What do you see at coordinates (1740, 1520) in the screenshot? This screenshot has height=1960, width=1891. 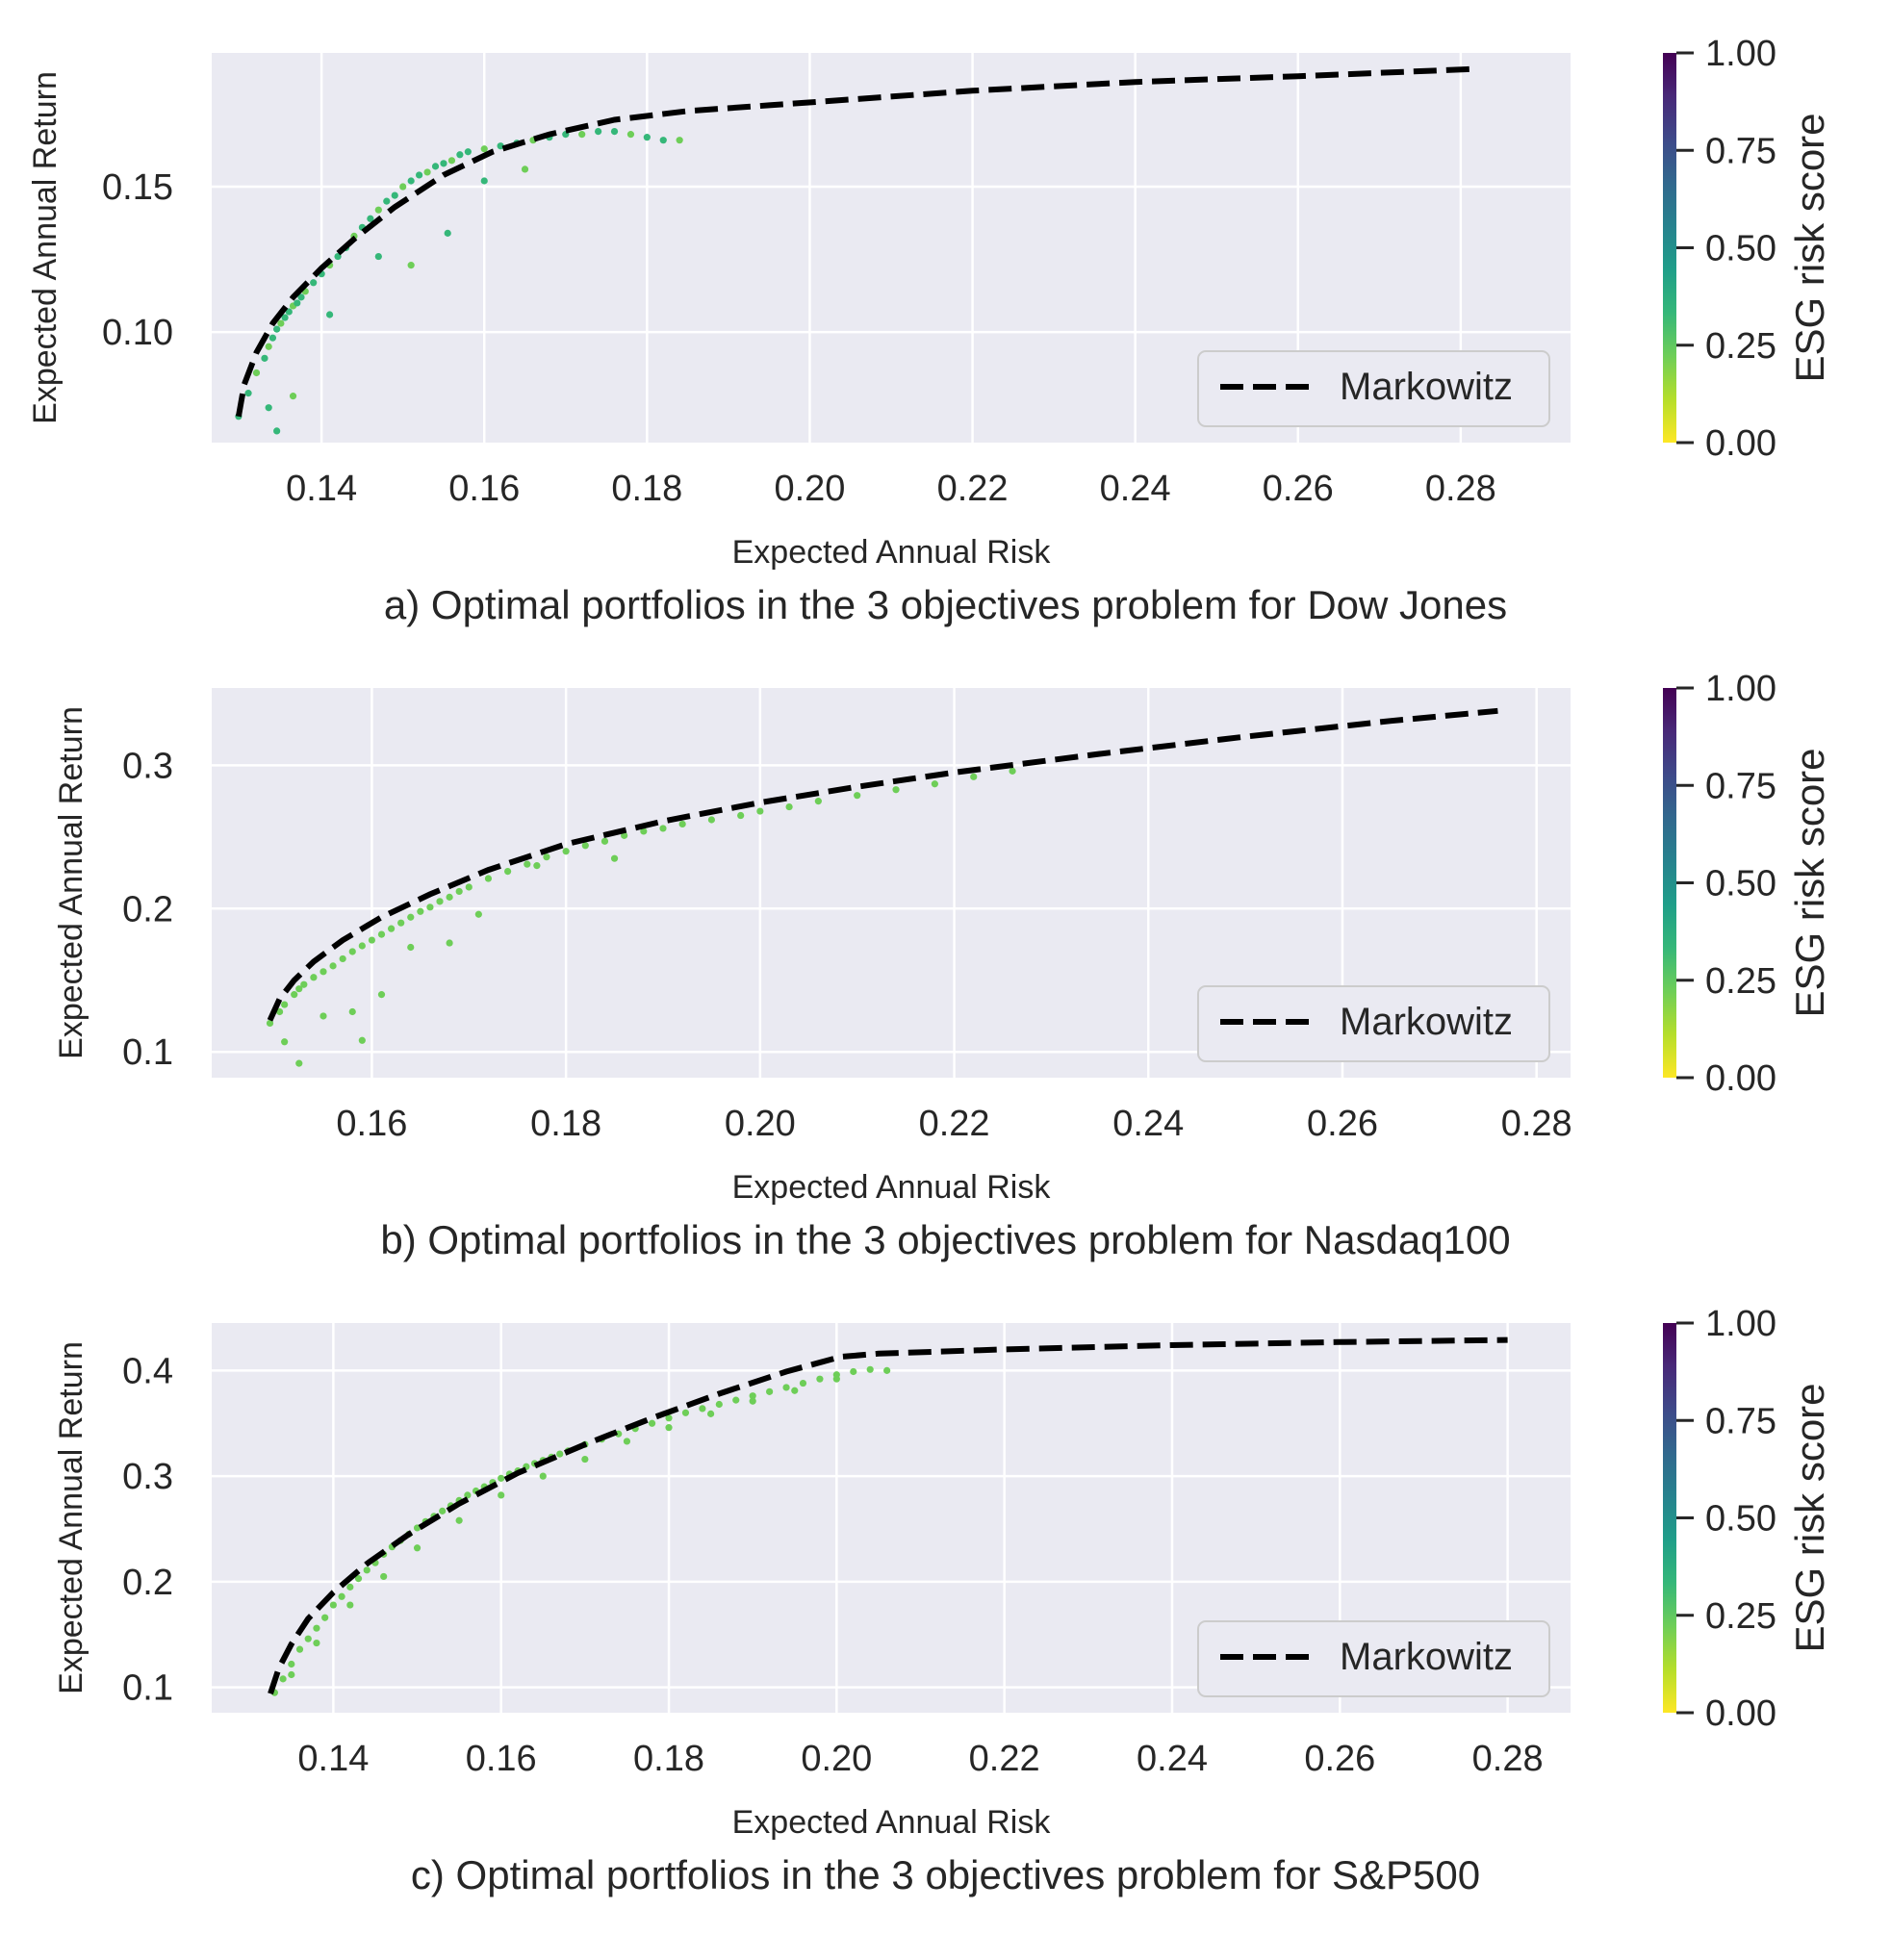 I see `colorbar-tick-label: 0.50` at bounding box center [1740, 1520].